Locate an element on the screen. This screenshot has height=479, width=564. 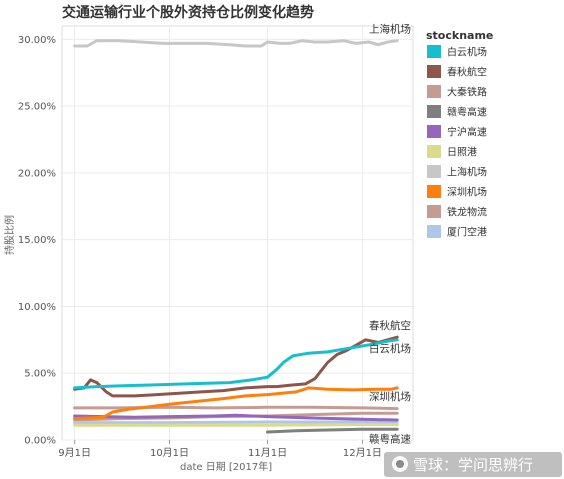
y-axis-title: 持股比例 is located at coordinates (9, 235).